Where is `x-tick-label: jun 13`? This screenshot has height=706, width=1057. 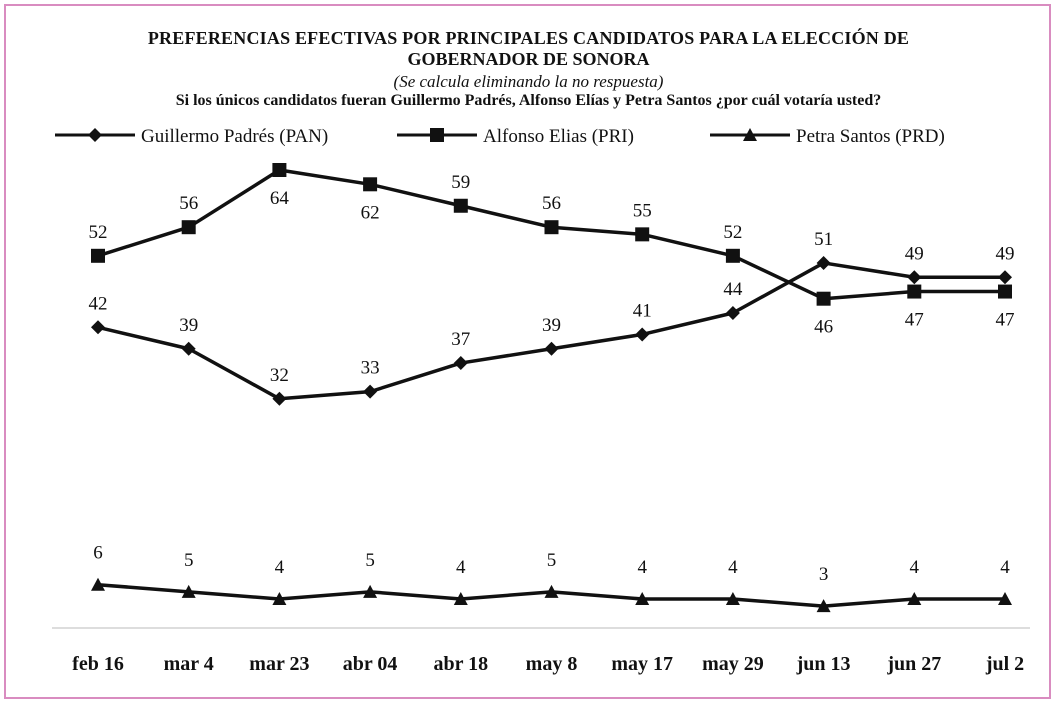
x-tick-label: jun 13 is located at coordinates (823, 664).